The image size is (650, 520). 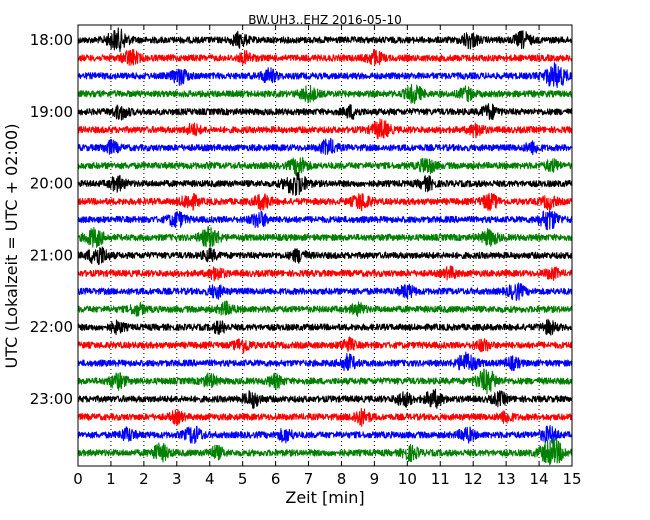 I want to click on y-tick-label: 18:00, so click(x=51, y=40).